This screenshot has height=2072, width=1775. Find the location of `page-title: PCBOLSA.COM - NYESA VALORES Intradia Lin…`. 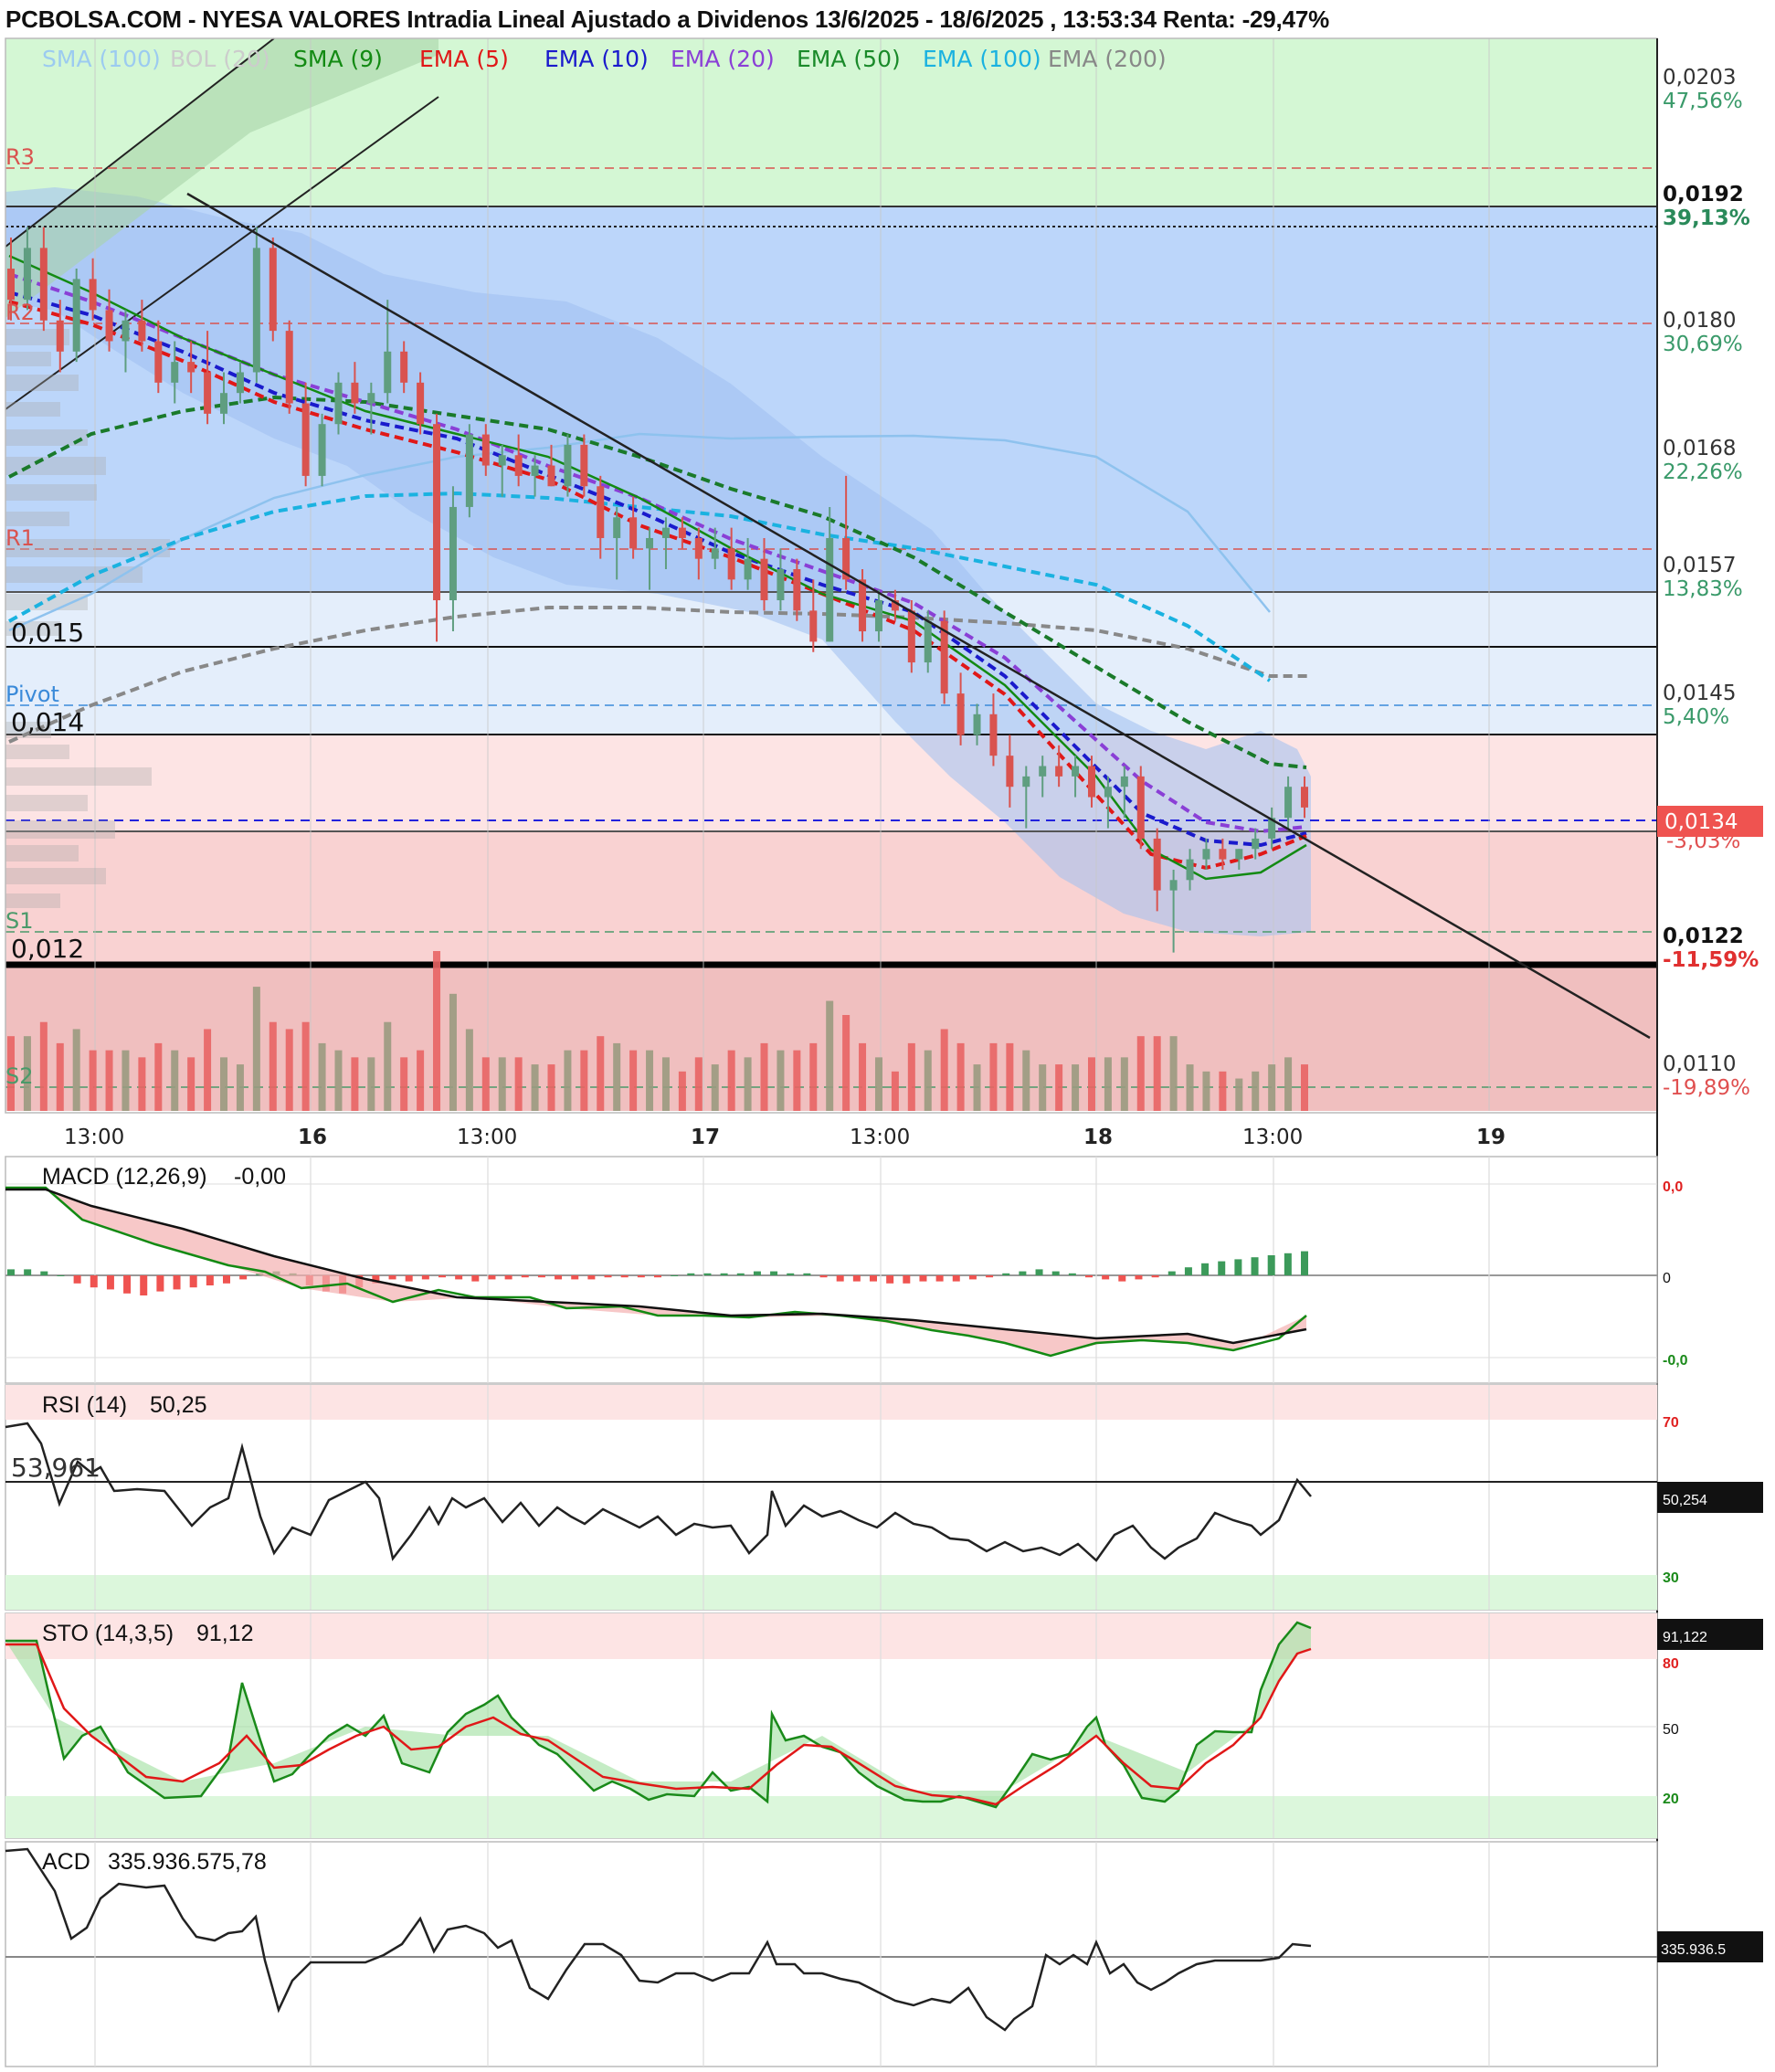

page-title: PCBOLSA.COM - NYESA VALORES Intradia Lin… is located at coordinates (667, 19).